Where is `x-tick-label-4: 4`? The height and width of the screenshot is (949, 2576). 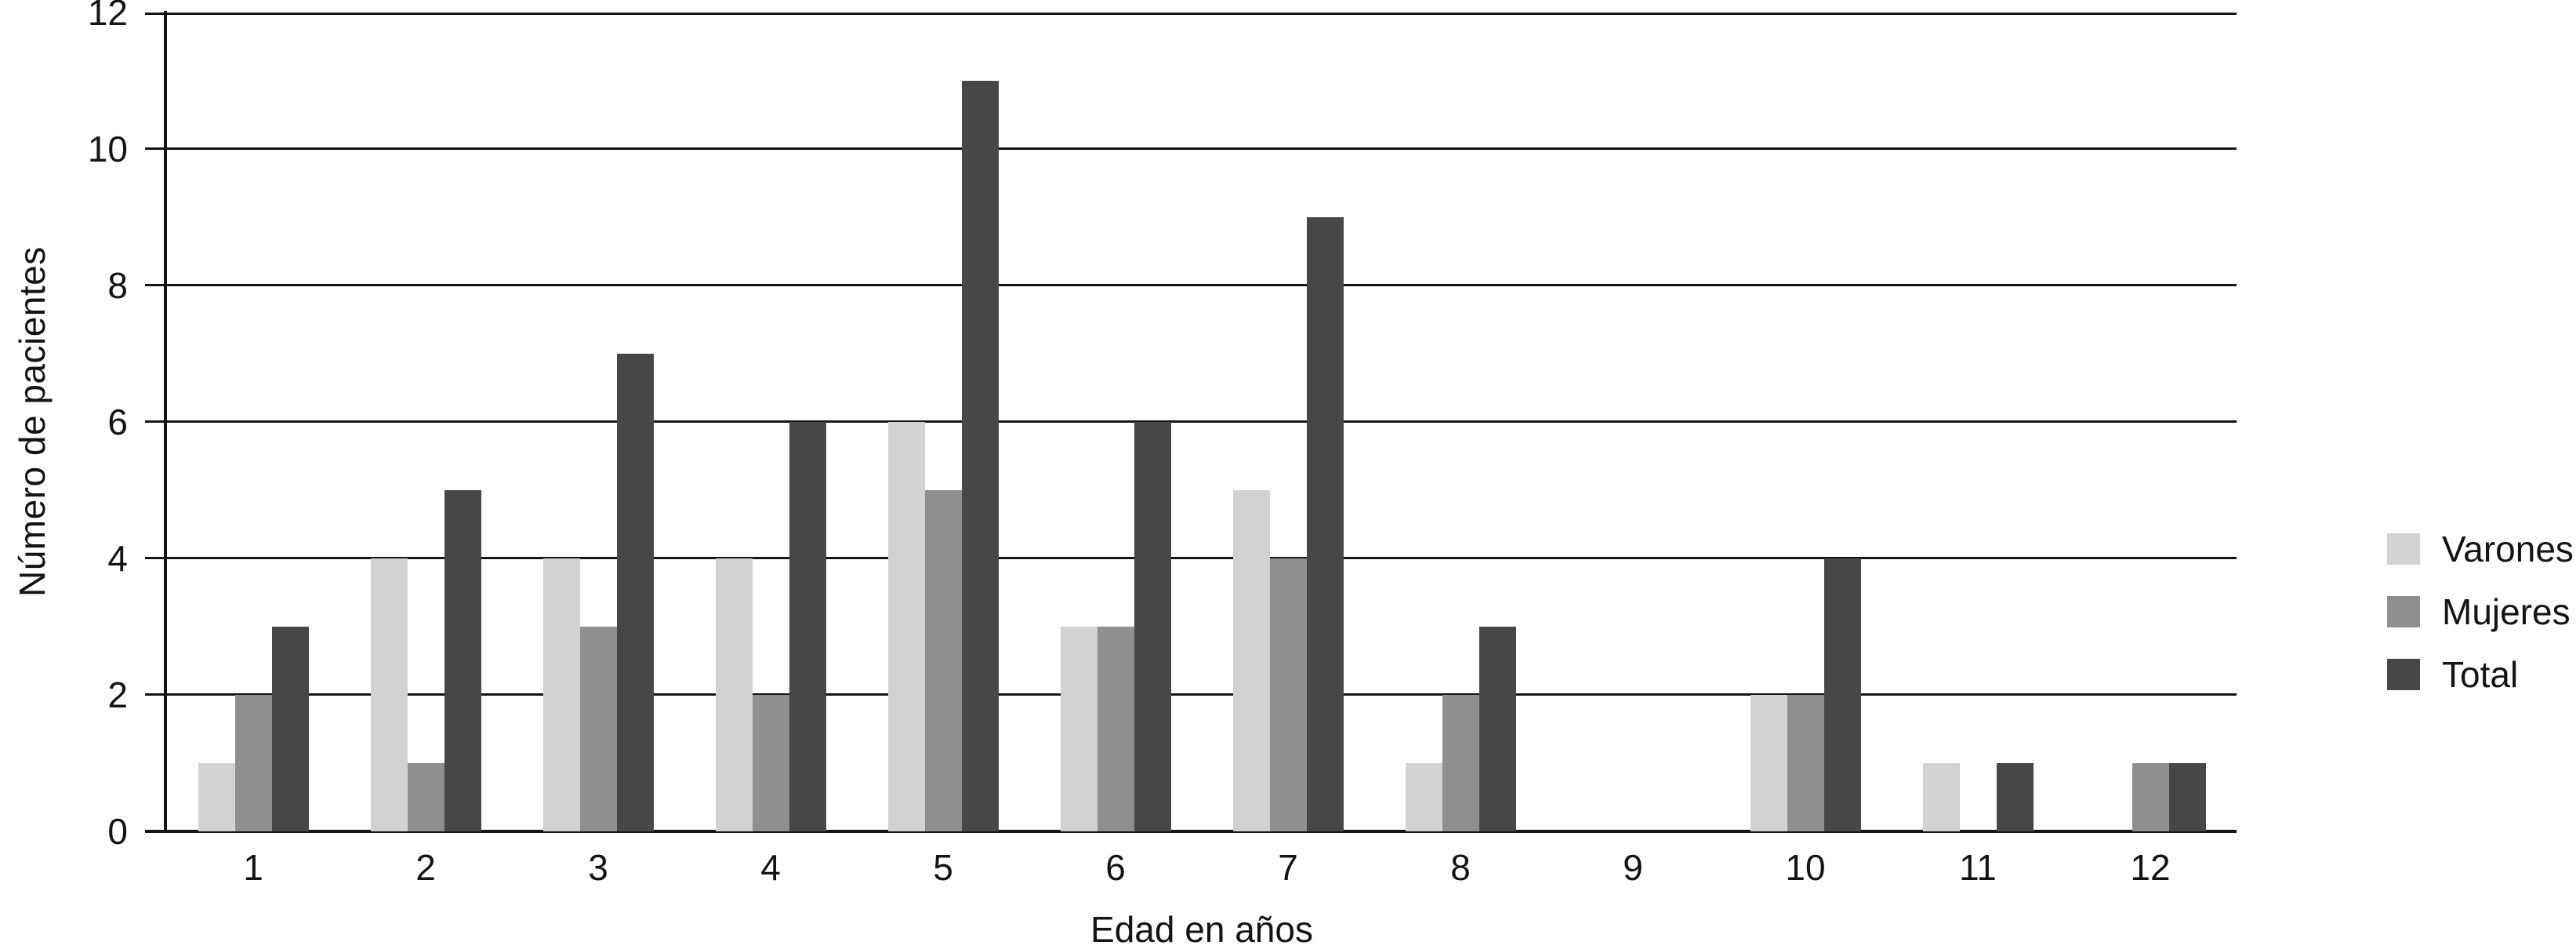
x-tick-label-4: 4 is located at coordinates (771, 867).